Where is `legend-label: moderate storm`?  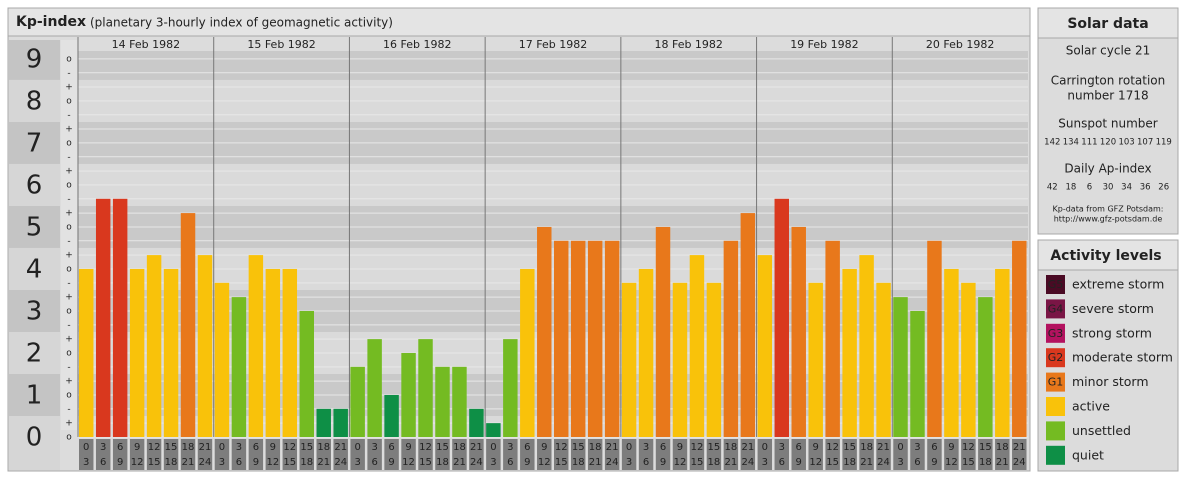 legend-label: moderate storm is located at coordinates (1122, 357).